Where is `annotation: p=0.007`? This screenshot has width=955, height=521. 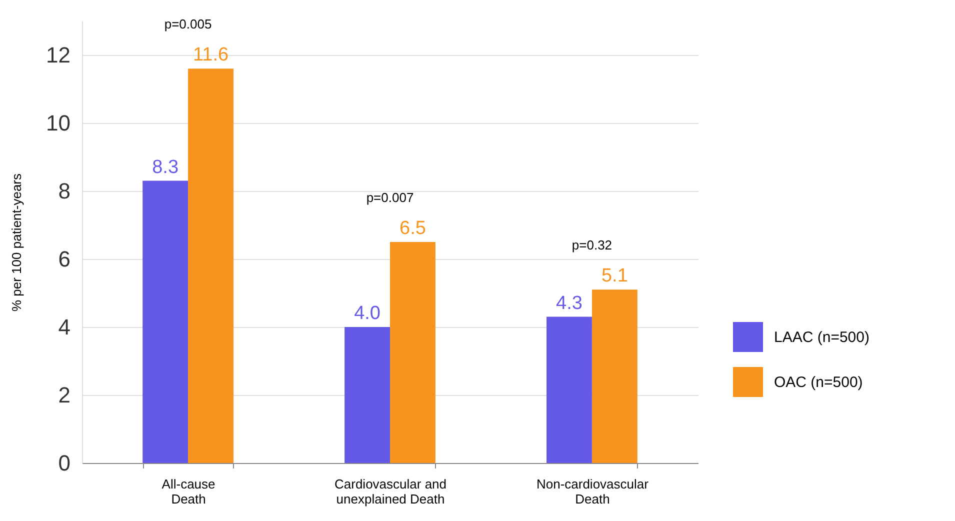 annotation: p=0.007 is located at coordinates (390, 197).